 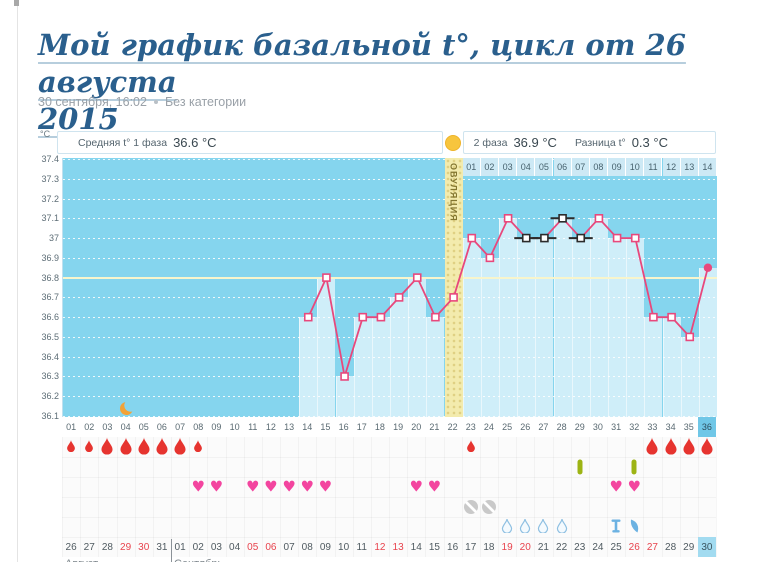 I want to click on calendar-date: 04, so click(x=235, y=547).